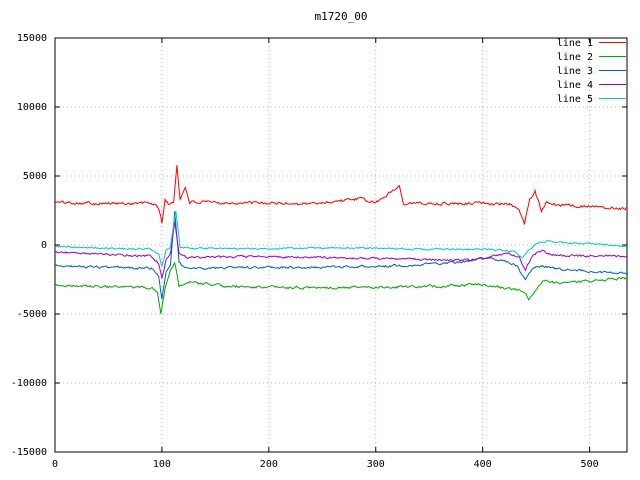  Describe the element at coordinates (575, 57) in the screenshot. I see `legend-label: line 2` at that location.